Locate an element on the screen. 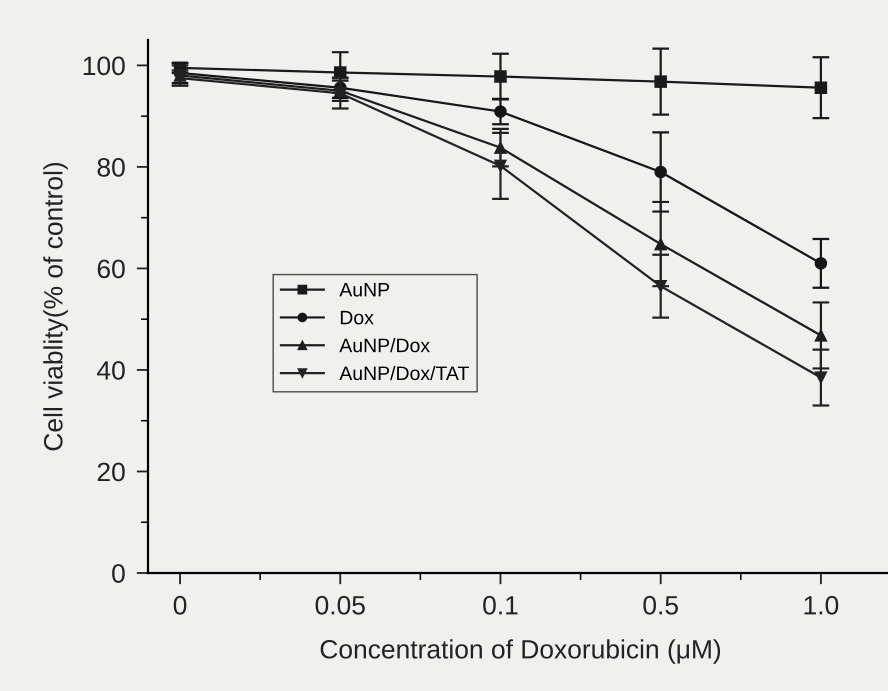 The image size is (888, 691). x-tick-label: 0.5 is located at coordinates (660, 605).